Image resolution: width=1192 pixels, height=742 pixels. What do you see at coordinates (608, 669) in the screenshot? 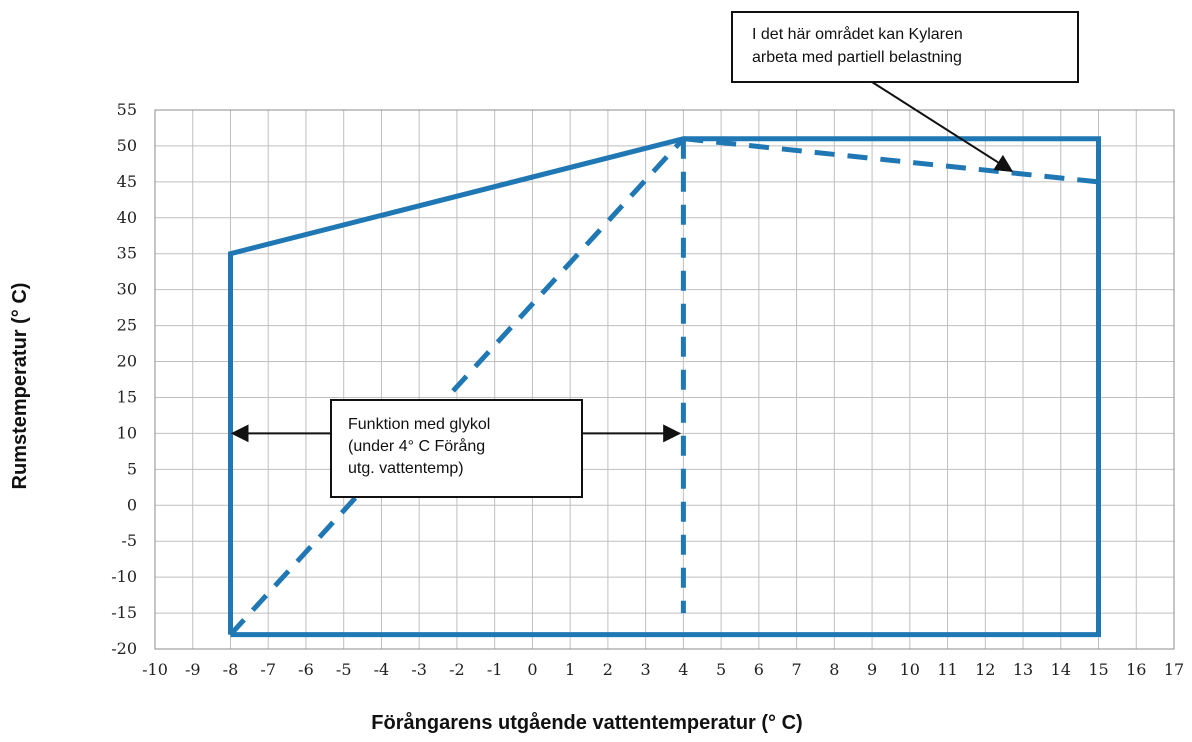
I see `x-tick-label: 2` at bounding box center [608, 669].